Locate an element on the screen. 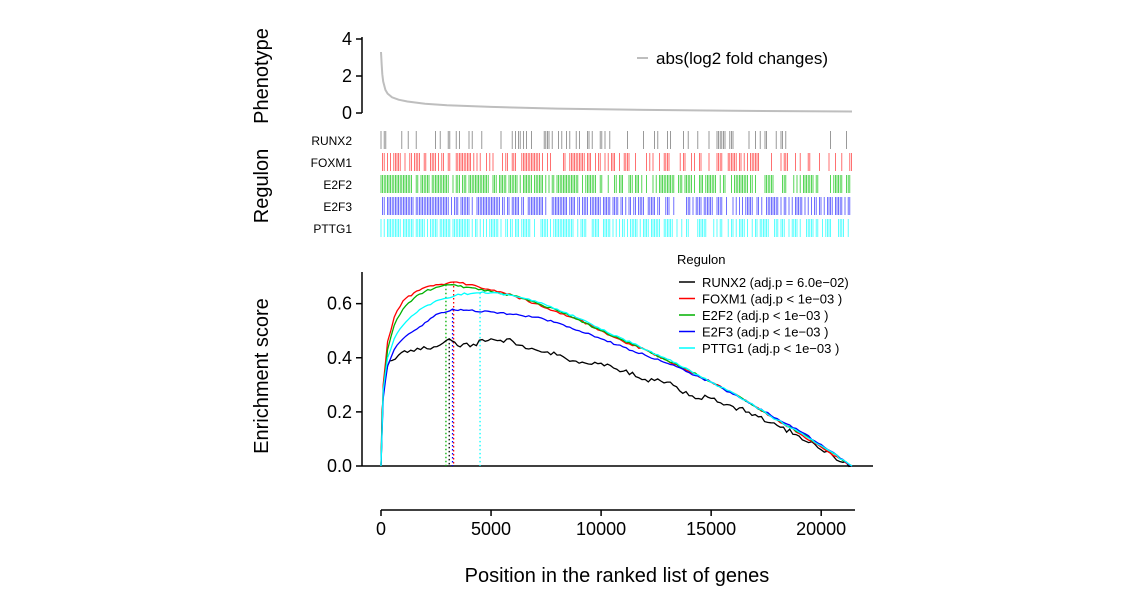 This screenshot has height=613, width=1127. enrichment-series is located at coordinates (616, 374).